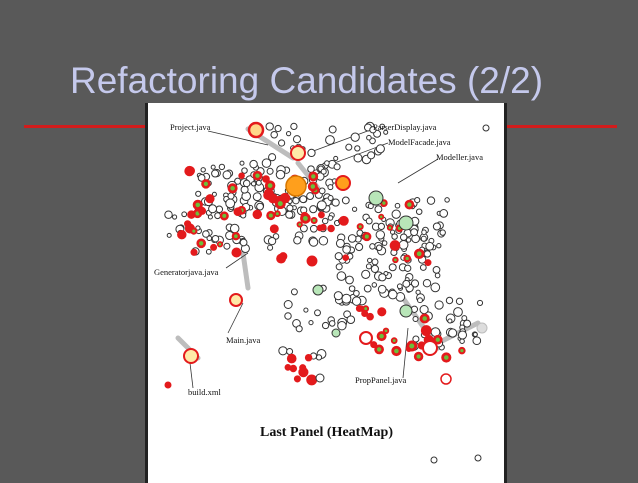 The image size is (638, 483). I want to click on diagram-caption: Last Panel (HeatMap), so click(326, 432).